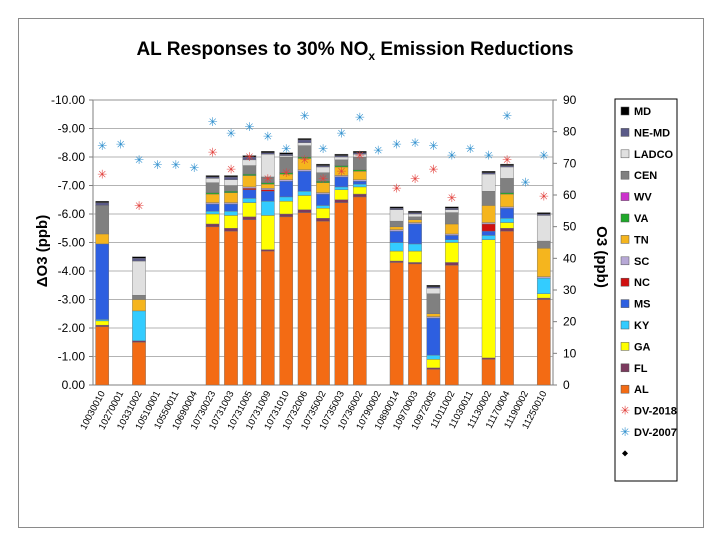 The image size is (720, 540). I want to click on left-tick-label: -2.00, so click(72, 328).